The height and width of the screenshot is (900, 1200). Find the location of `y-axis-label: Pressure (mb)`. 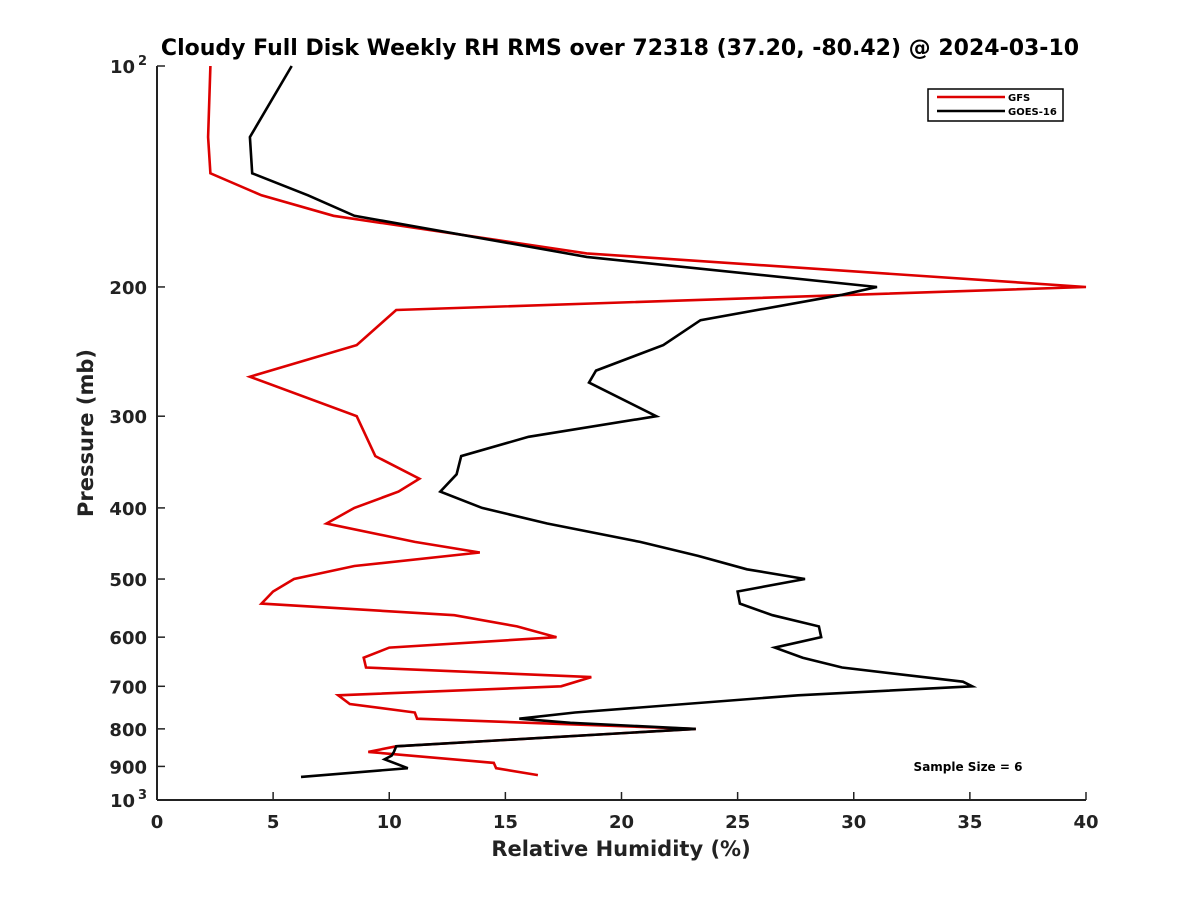

y-axis-label: Pressure (mb) is located at coordinates (86, 433).